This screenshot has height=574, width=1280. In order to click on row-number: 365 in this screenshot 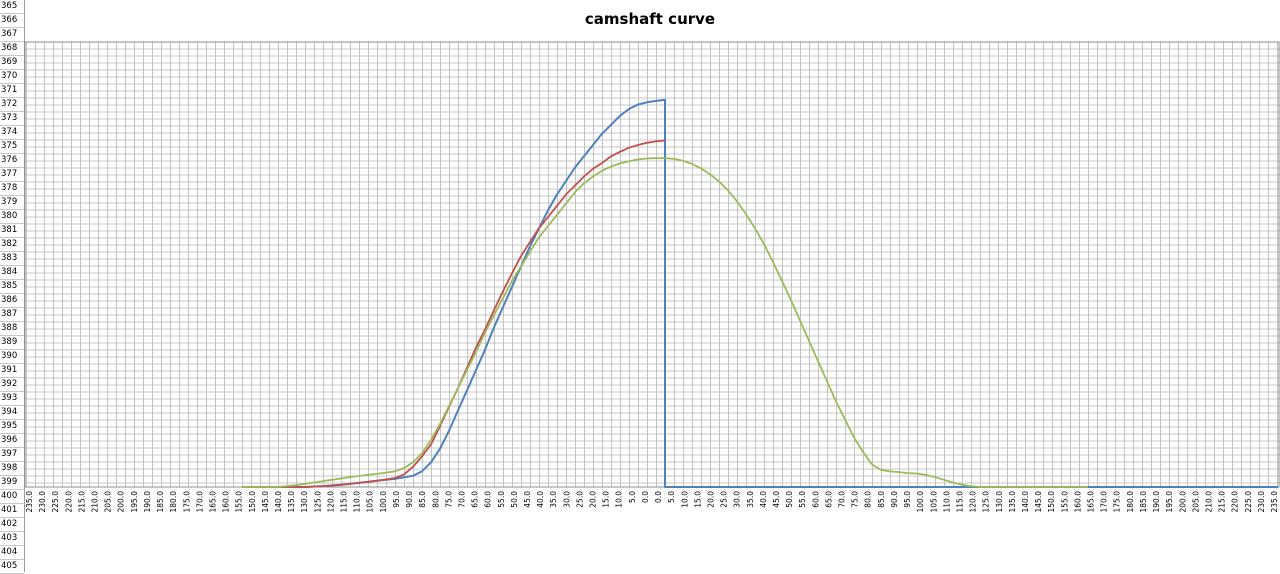, I will do `click(12, 7)`.